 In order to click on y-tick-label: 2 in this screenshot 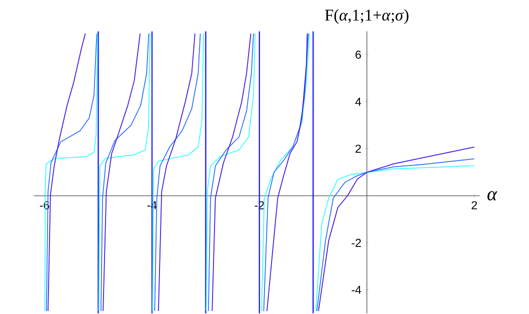, I will do `click(358, 148)`.